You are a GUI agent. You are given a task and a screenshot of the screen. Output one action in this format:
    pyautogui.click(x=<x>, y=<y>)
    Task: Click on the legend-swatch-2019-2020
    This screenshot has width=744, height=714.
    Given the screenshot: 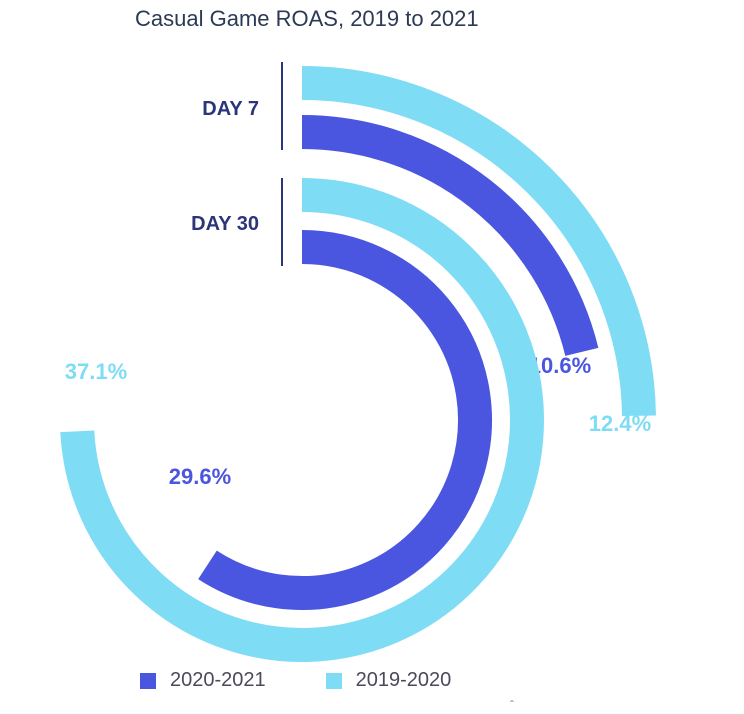 What is the action you would take?
    pyautogui.click(x=333, y=680)
    